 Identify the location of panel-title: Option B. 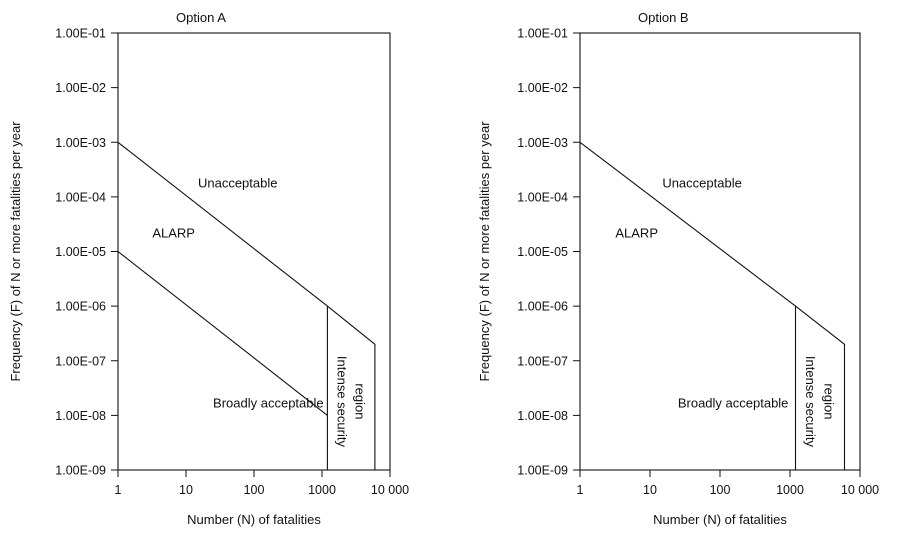
(663, 17).